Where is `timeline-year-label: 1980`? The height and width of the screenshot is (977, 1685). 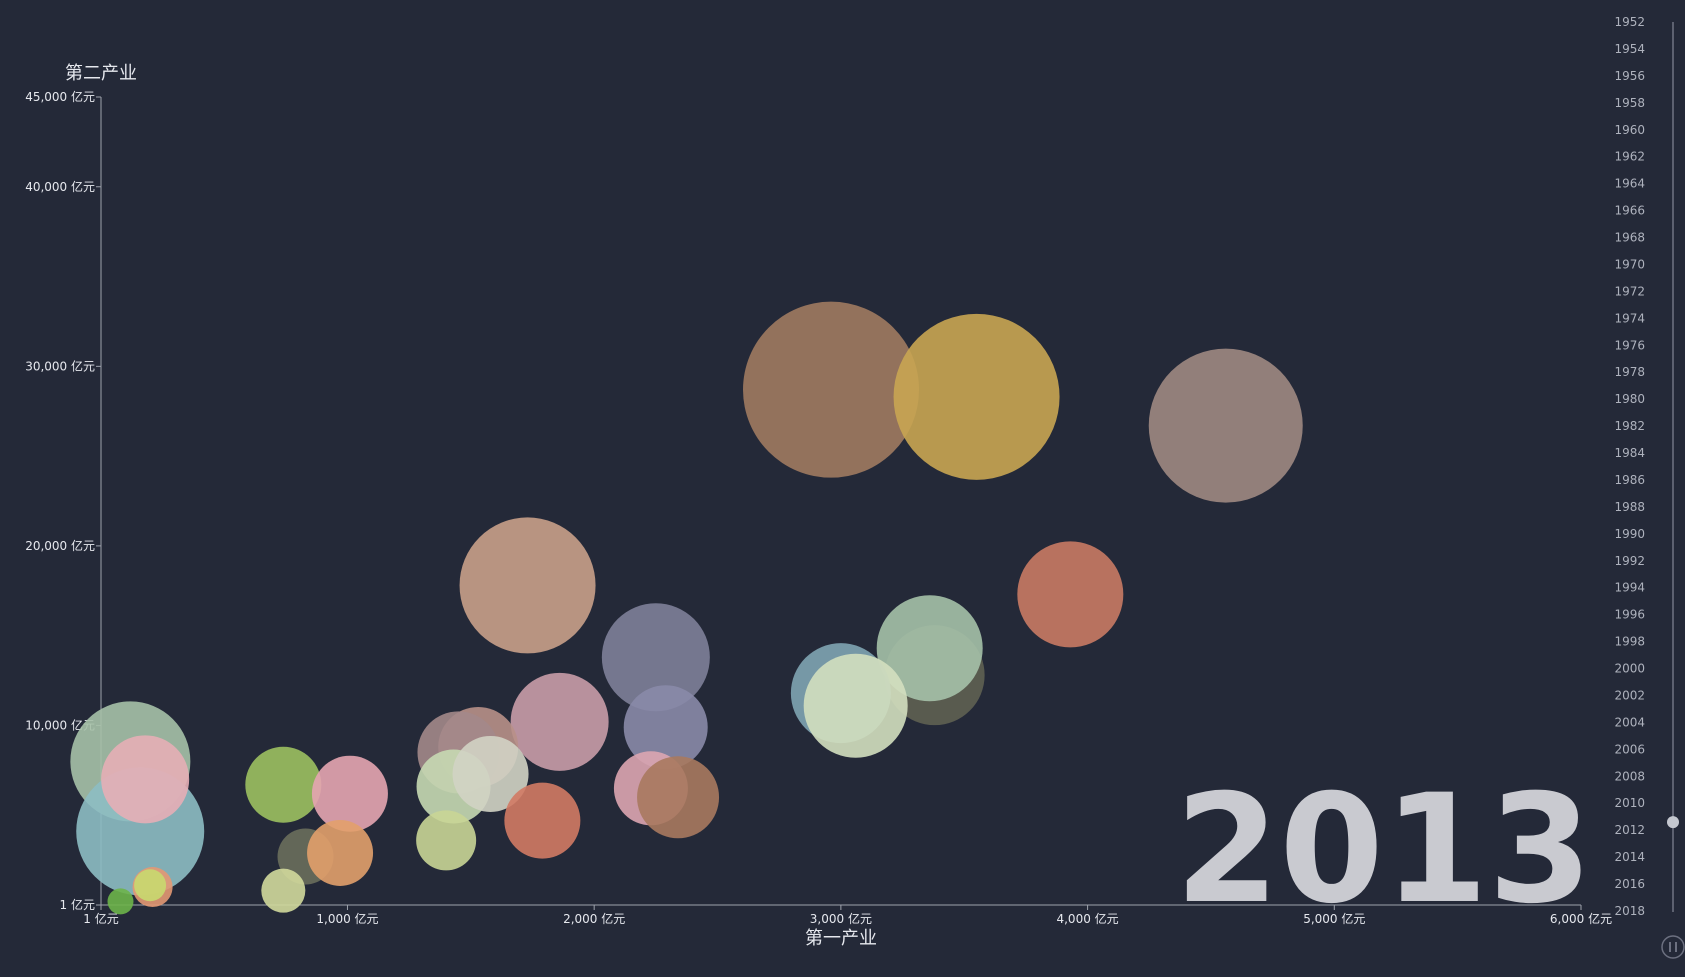
timeline-year-label: 1980 is located at coordinates (1629, 399).